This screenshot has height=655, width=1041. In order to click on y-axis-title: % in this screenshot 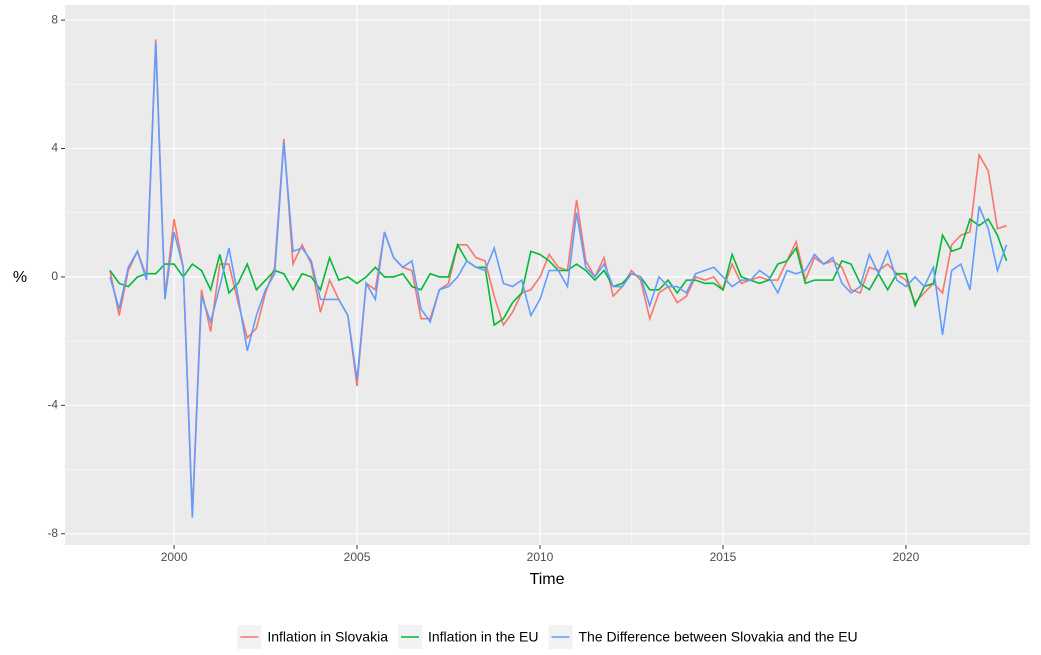, I will do `click(20, 277)`.